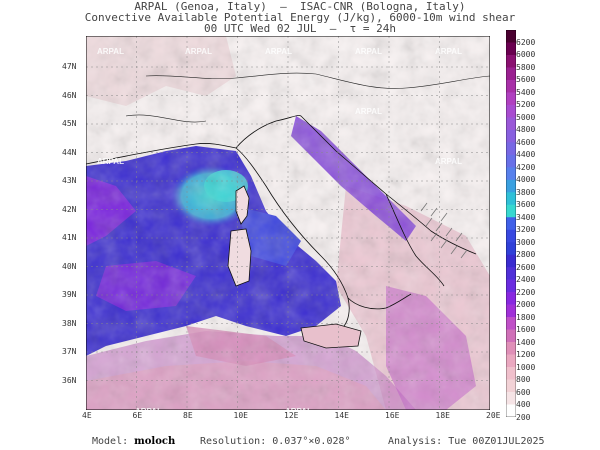 The image size is (600, 450). I want to click on latitude-label: 41N, so click(69, 237).